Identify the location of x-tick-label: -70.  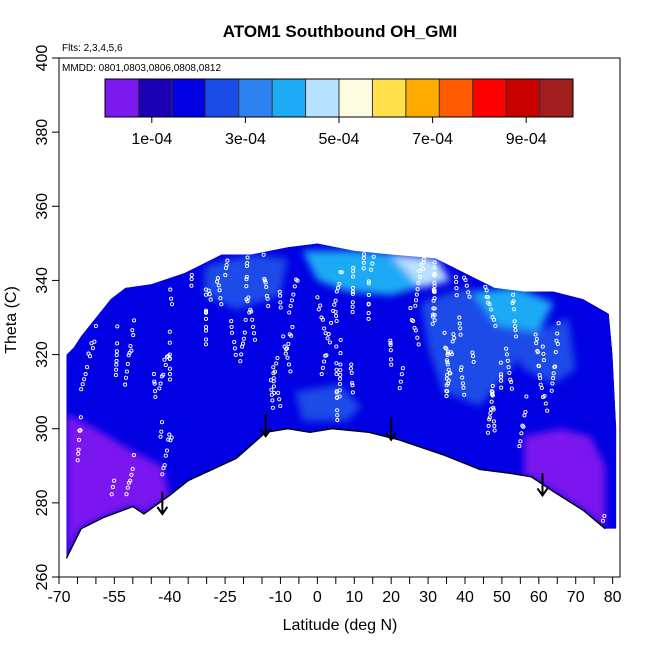
(58, 597).